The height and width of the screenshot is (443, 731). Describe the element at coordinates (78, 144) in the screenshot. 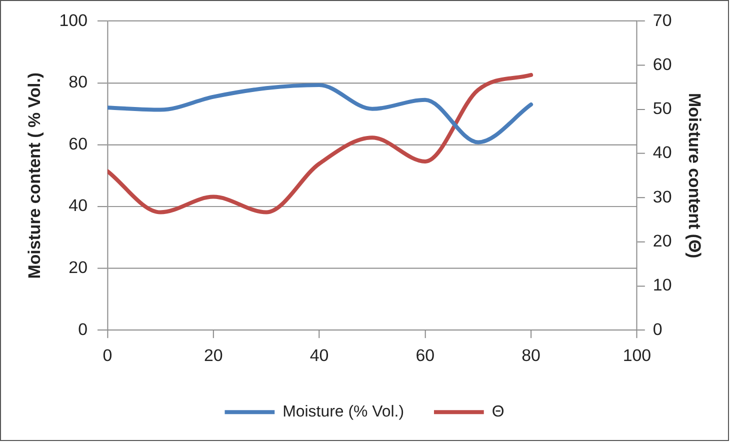

I see `y-tick-label: 60` at that location.